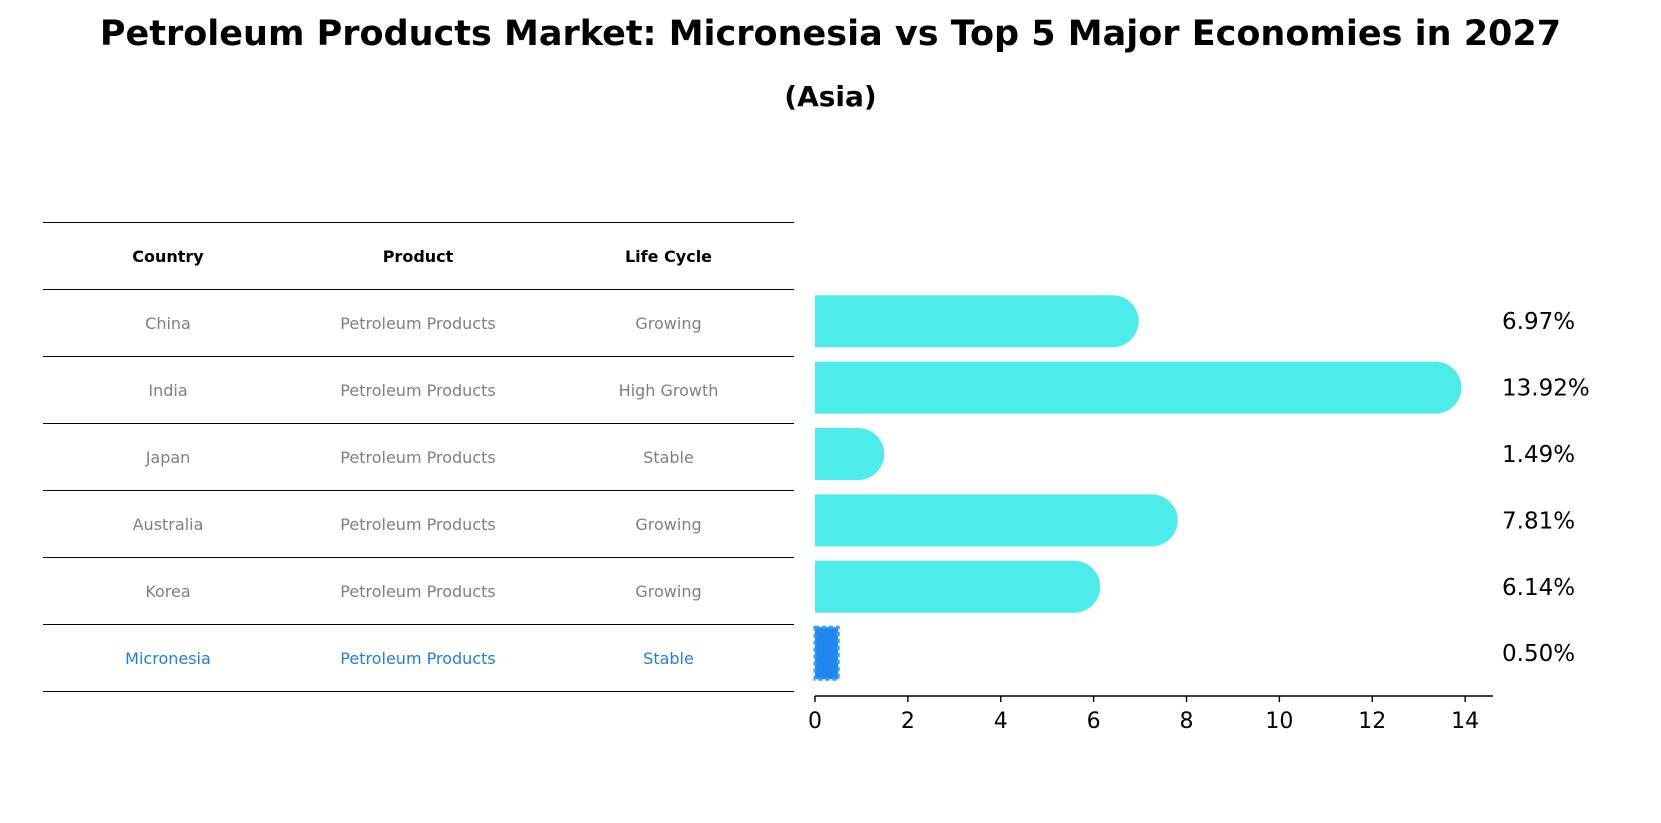 The image size is (1661, 823). I want to click on value-label-china: 6.97%, so click(1538, 322).